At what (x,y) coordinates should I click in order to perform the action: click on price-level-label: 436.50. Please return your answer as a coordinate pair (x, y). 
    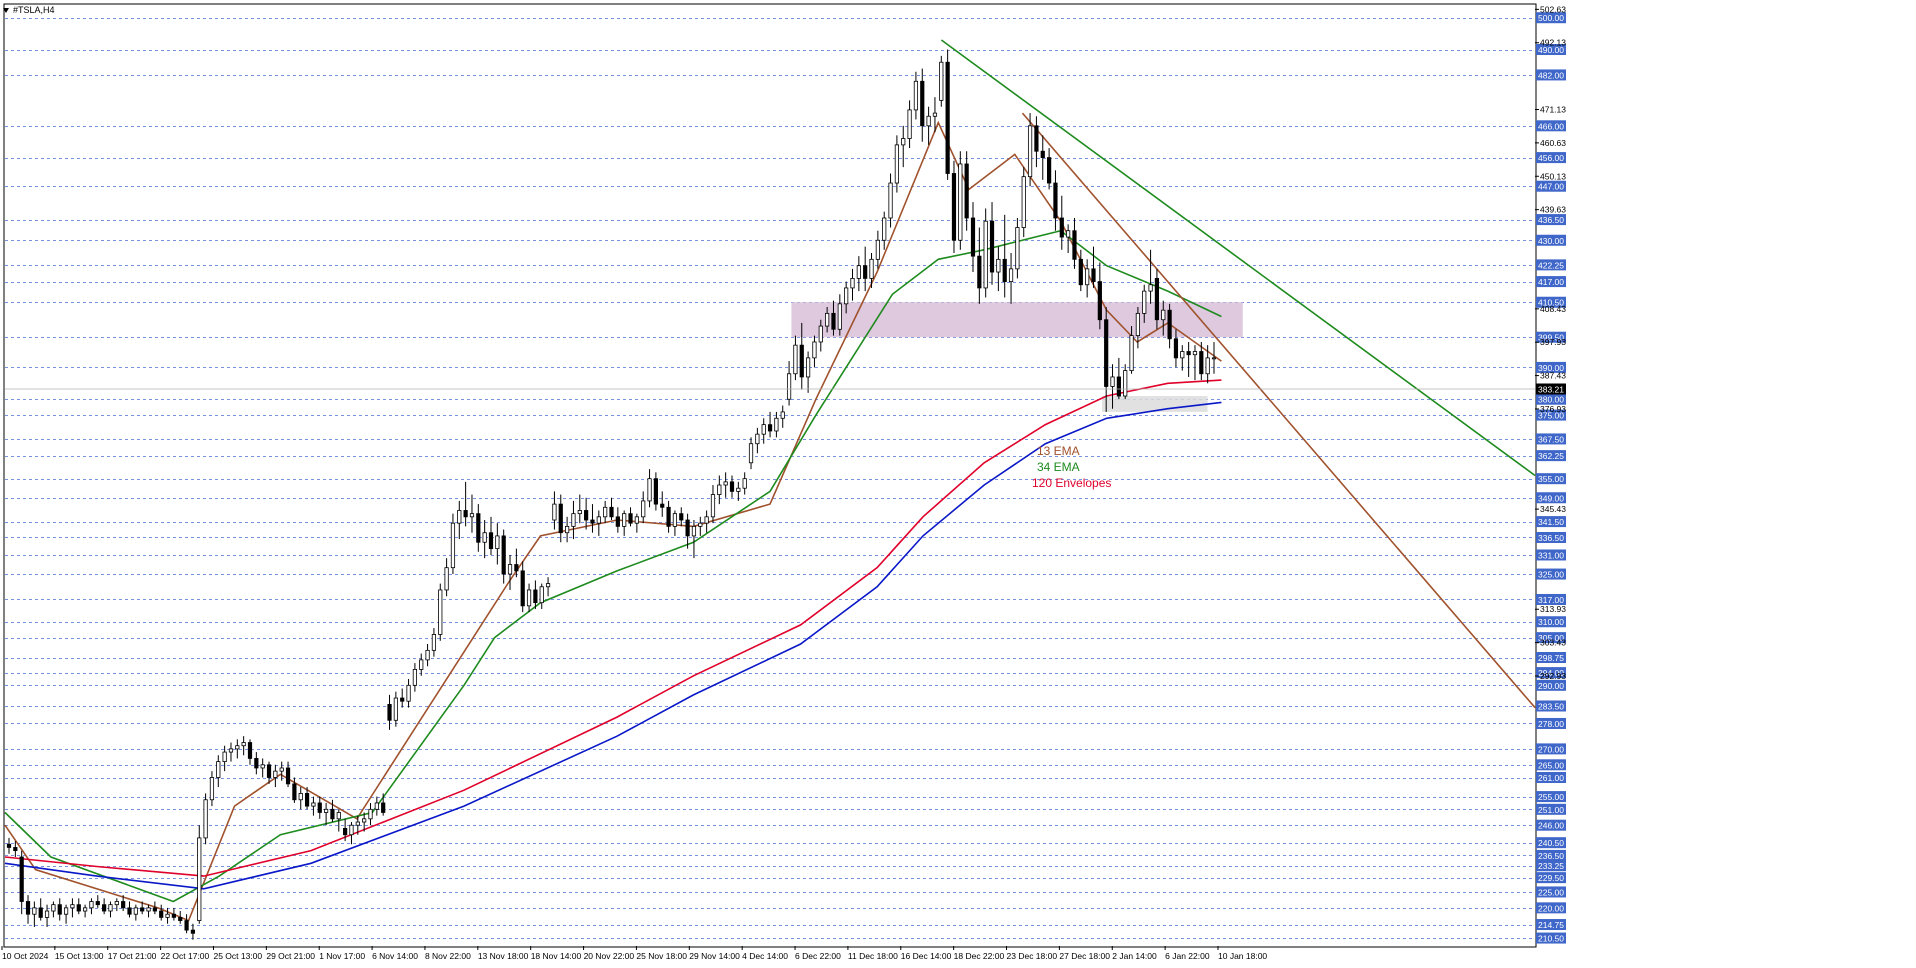
    Looking at the image, I should click on (1551, 220).